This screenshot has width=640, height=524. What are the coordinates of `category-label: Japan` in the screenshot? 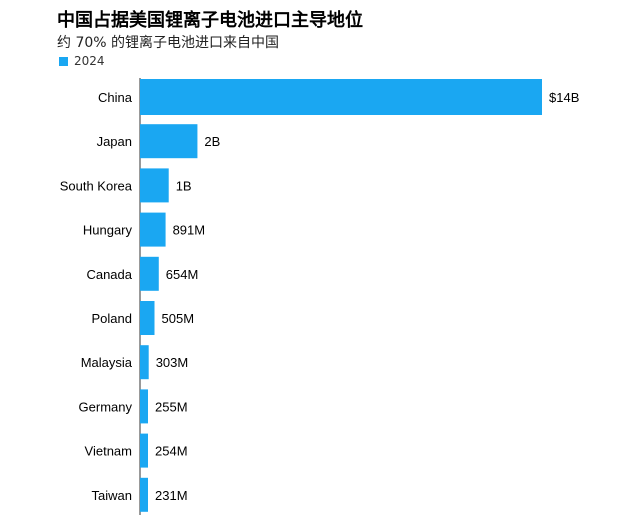 It's located at (114, 141).